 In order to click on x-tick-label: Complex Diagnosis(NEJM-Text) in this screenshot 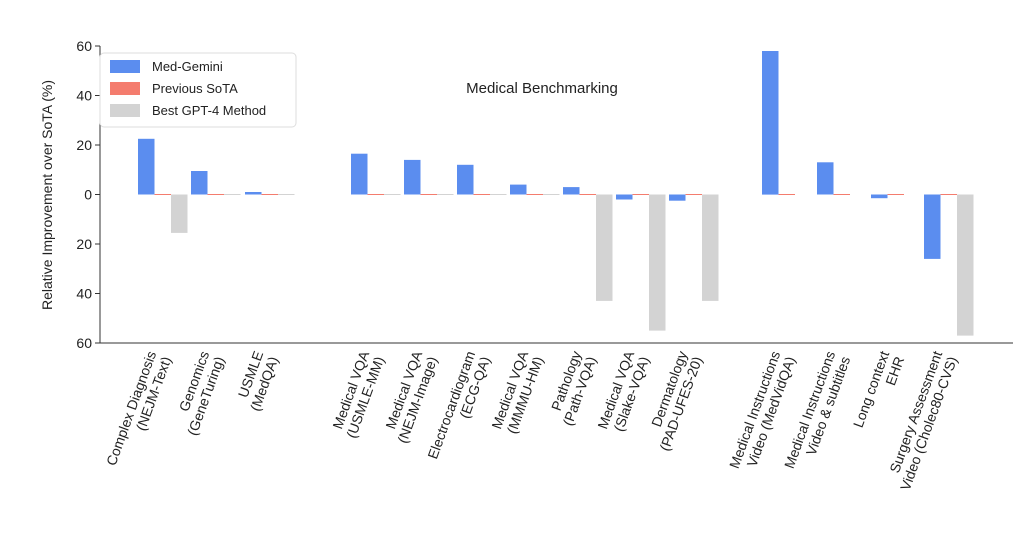, I will do `click(138, 411)`.